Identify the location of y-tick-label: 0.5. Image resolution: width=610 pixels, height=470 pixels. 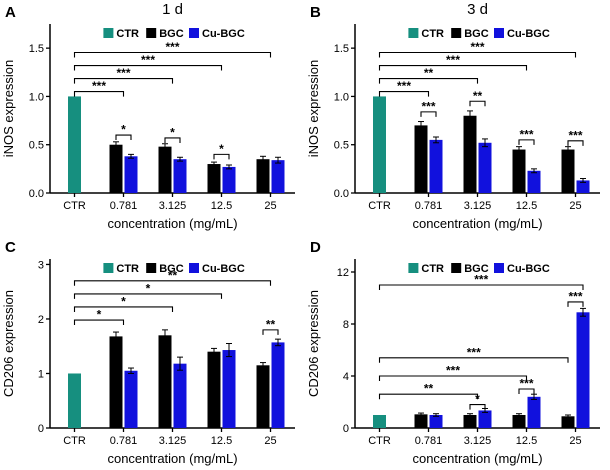
(341, 146).